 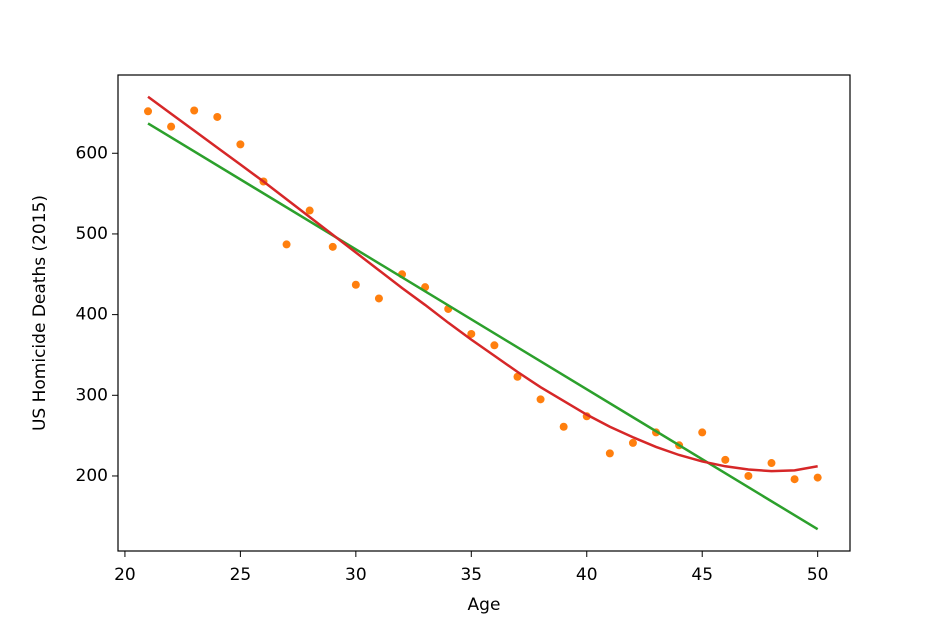 What do you see at coordinates (125, 575) in the screenshot?
I see `x-tick-label: 20` at bounding box center [125, 575].